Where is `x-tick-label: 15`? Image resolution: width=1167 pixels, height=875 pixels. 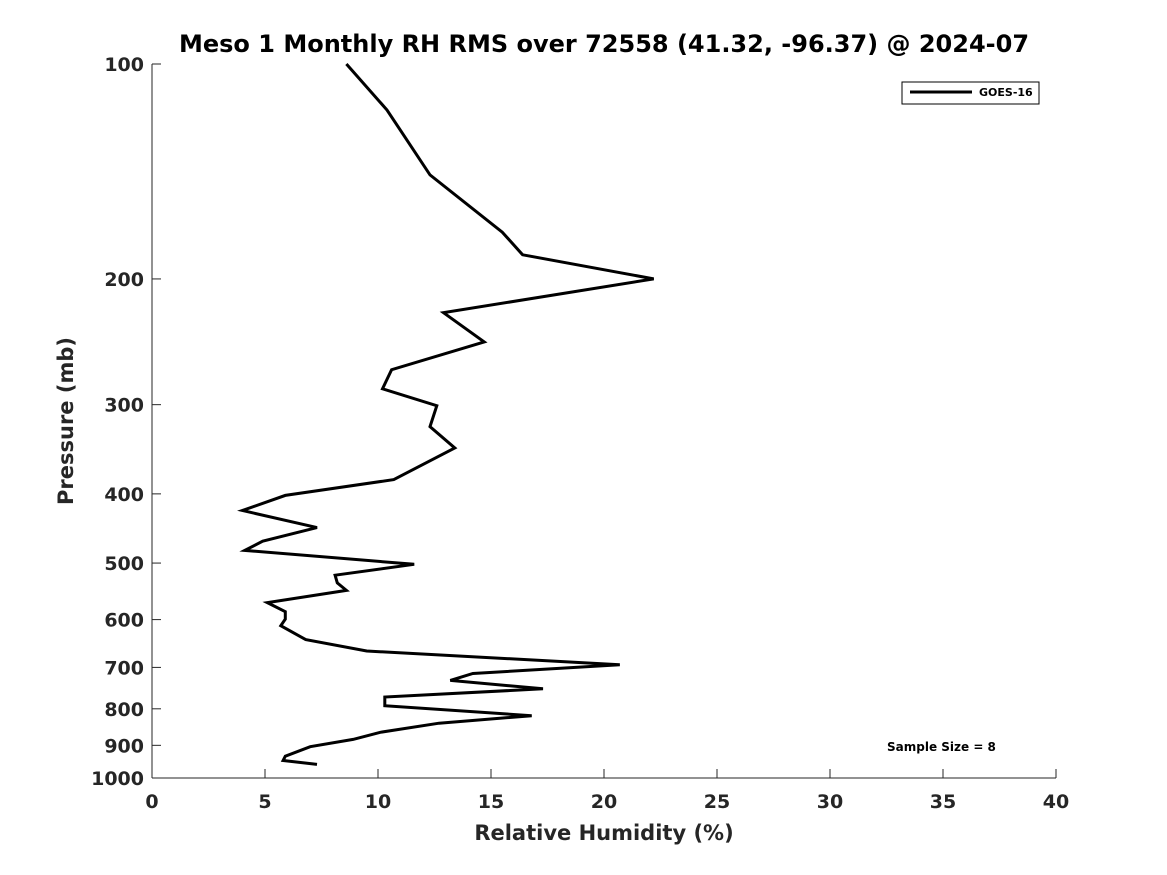
x-tick-label: 15 is located at coordinates (491, 802).